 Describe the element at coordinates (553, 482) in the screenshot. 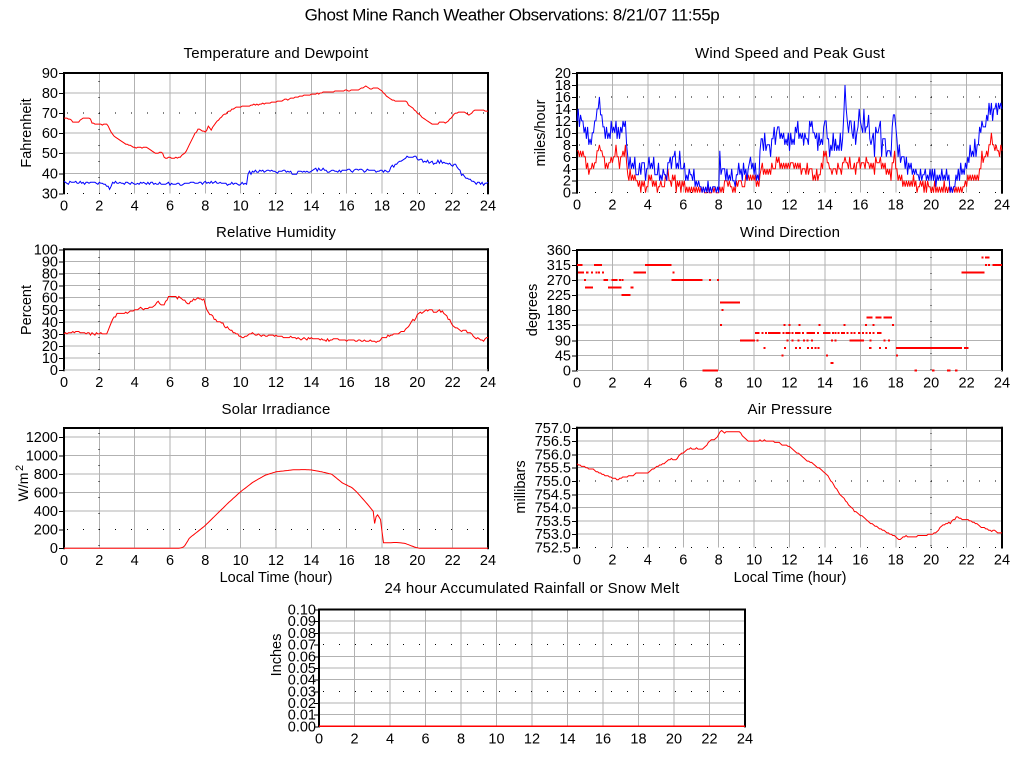

I see `svg-text: 755.0` at that location.